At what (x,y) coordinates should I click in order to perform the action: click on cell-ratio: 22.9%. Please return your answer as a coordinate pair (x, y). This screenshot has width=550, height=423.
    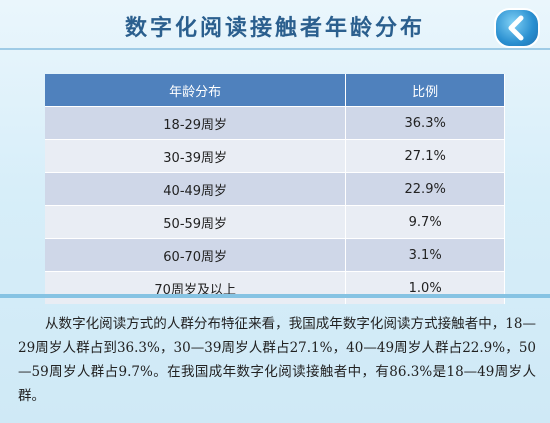
    Looking at the image, I should click on (425, 189).